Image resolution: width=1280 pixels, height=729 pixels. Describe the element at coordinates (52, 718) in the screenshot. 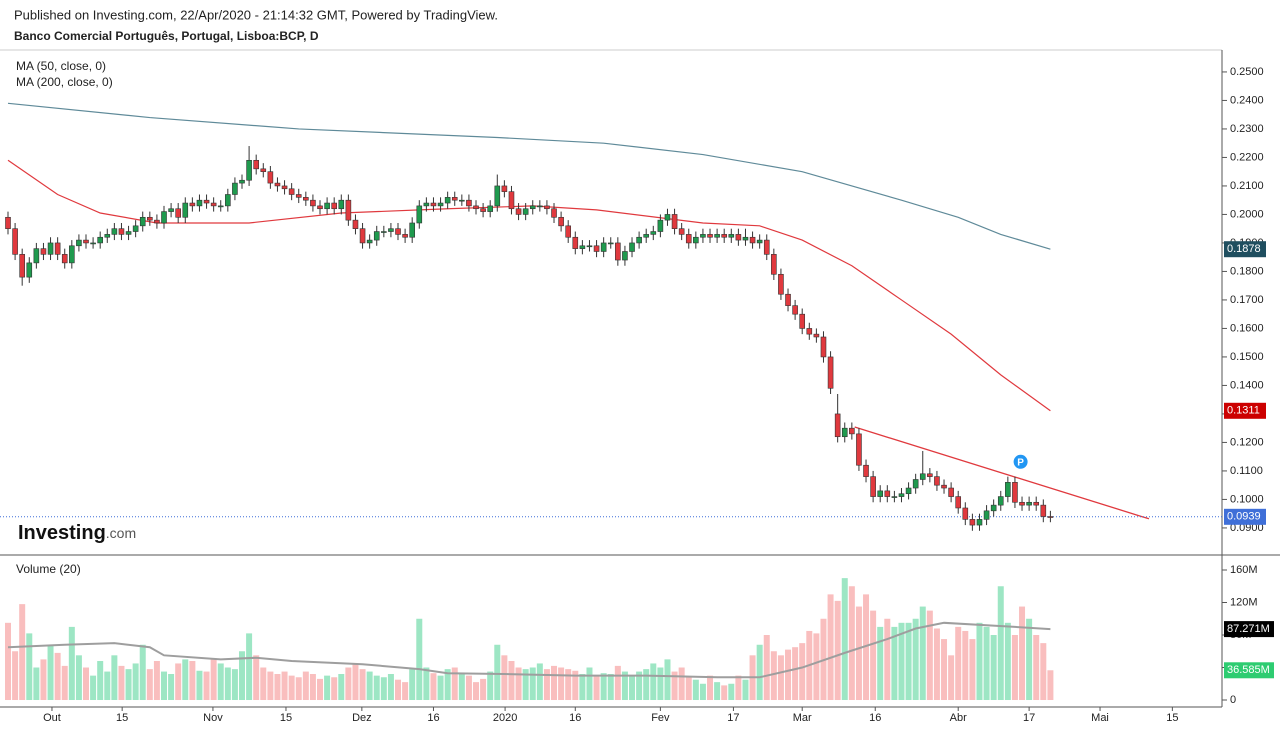

I see `x-tick-label: Out` at that location.